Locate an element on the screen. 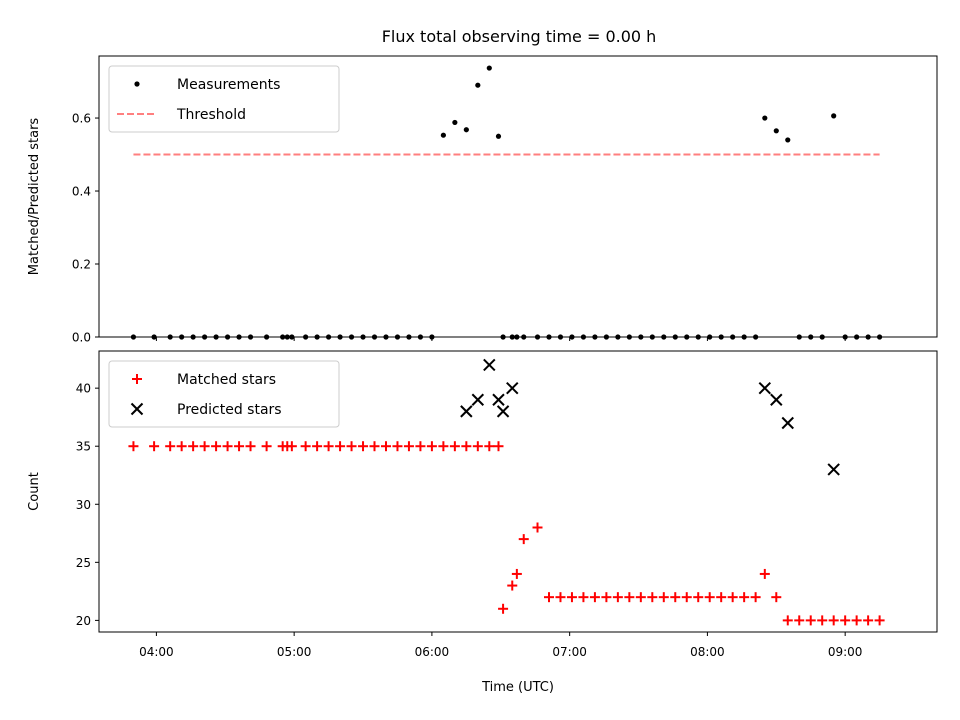 This screenshot has height=720, width=960. top-y-axis-label: Matched/Predicted stars is located at coordinates (34, 197).